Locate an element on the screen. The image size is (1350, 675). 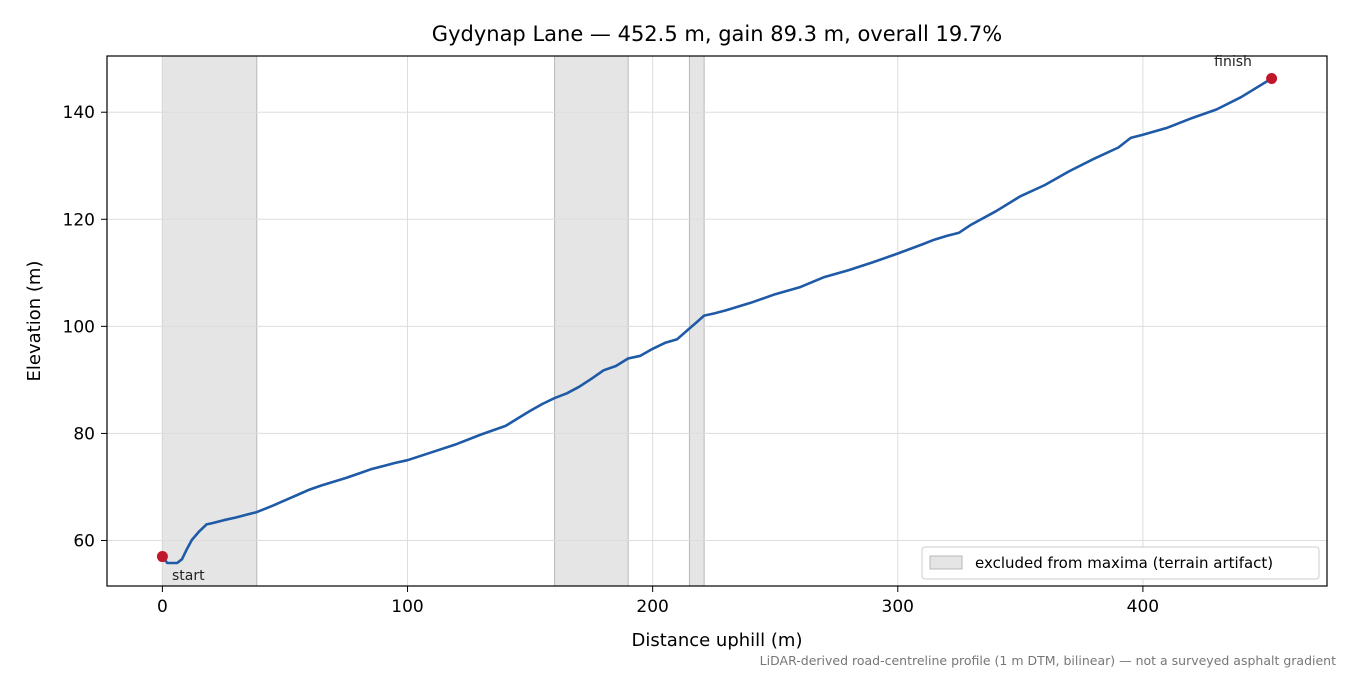
x-tick-label: 0 is located at coordinates (162, 607).